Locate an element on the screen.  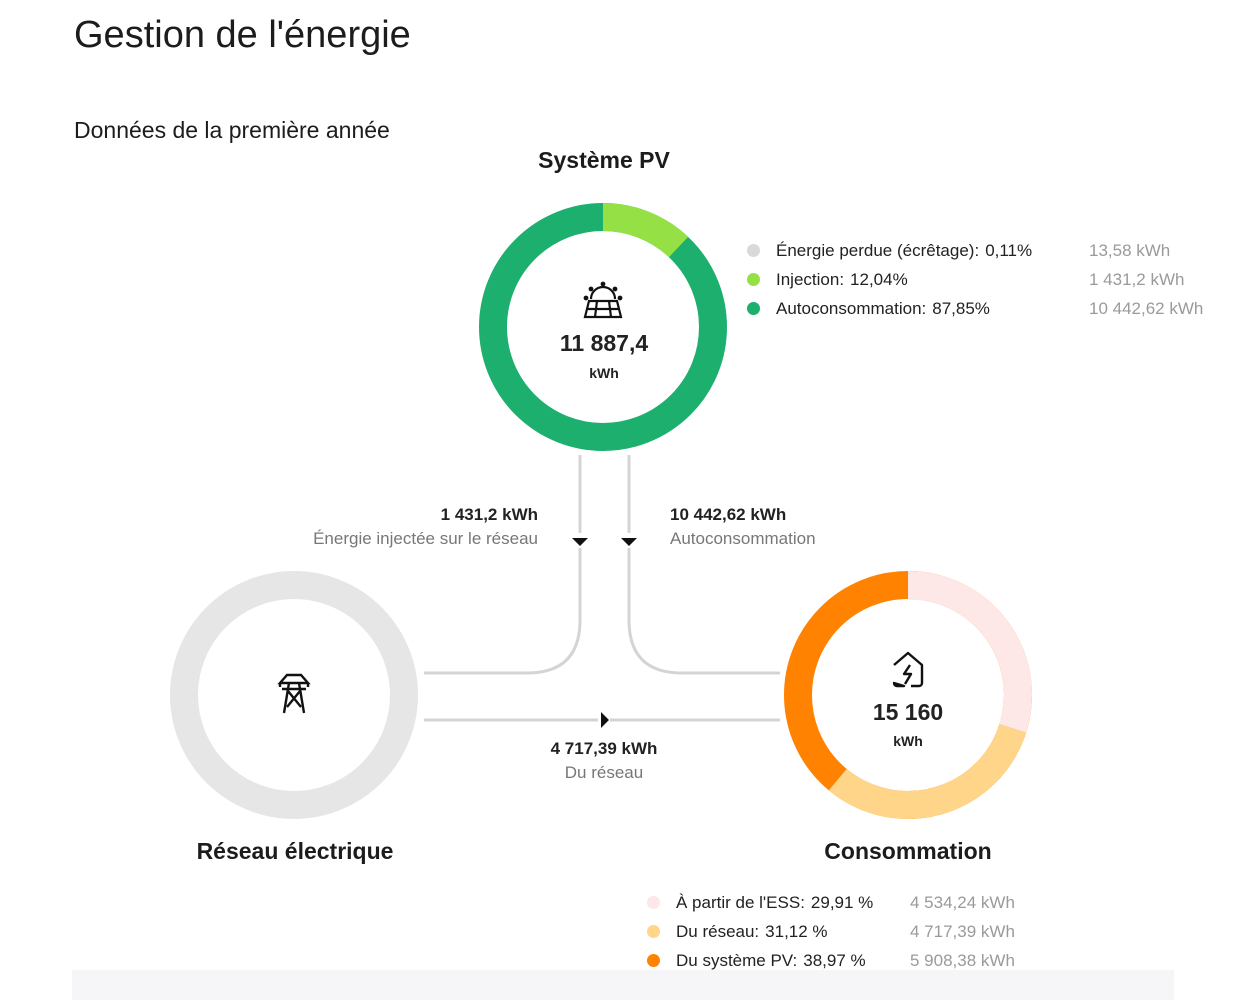
legend-item-from-grid: Du réseau: 31,12 % 4 717,39 kWh is located at coordinates (857, 931).